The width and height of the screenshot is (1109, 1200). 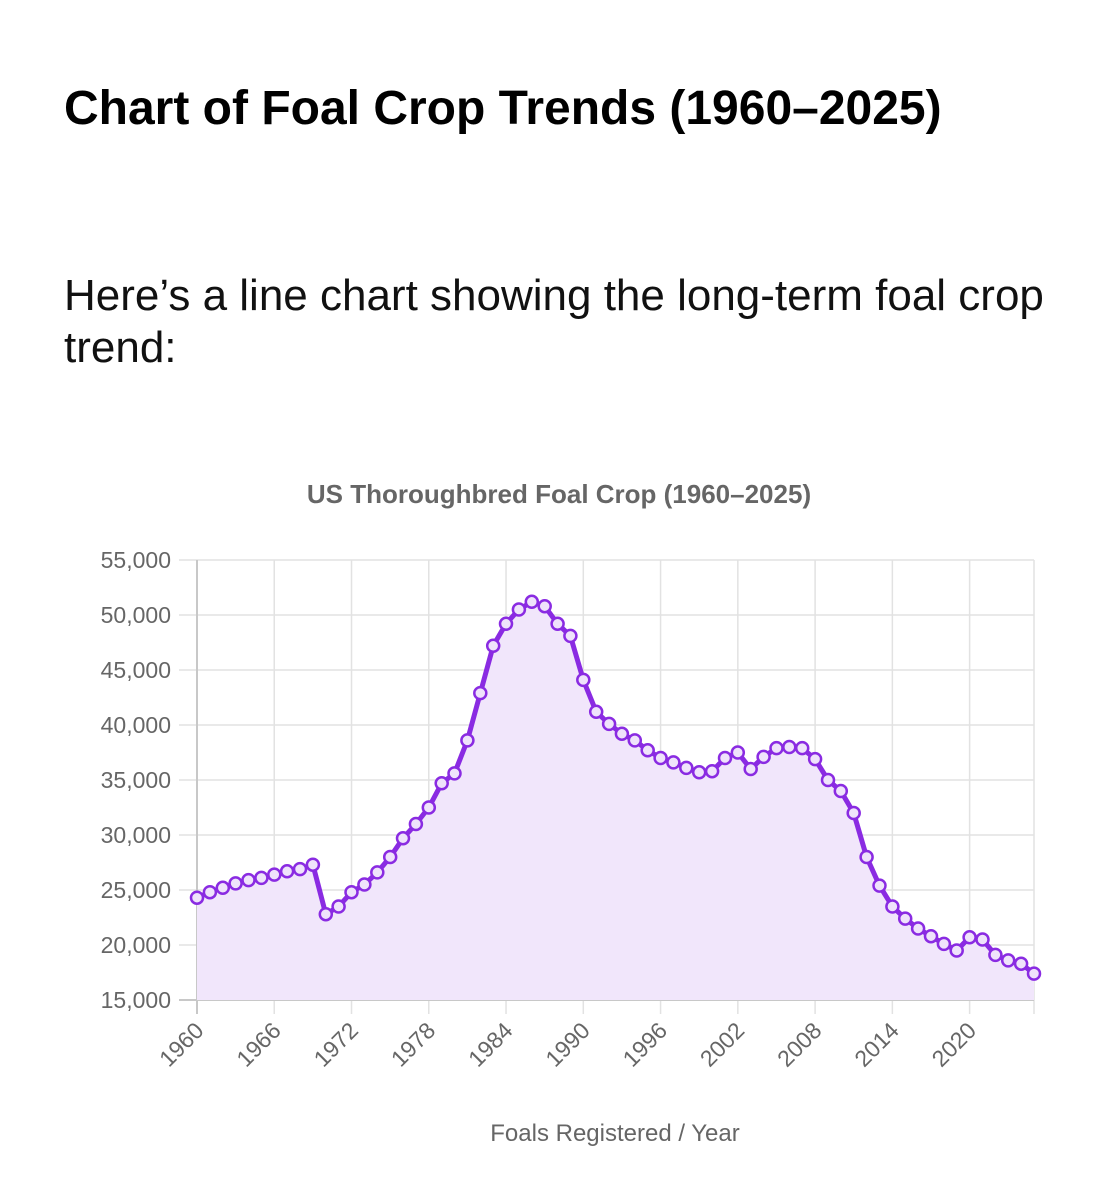 I want to click on data-point-1987, so click(x=544, y=606).